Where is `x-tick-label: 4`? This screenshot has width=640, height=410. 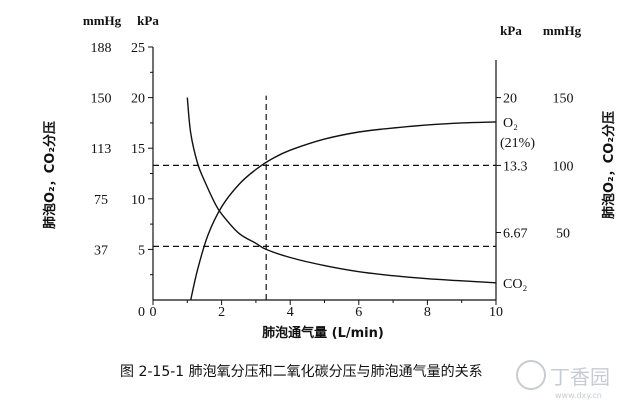
x-tick-label: 4 is located at coordinates (290, 312).